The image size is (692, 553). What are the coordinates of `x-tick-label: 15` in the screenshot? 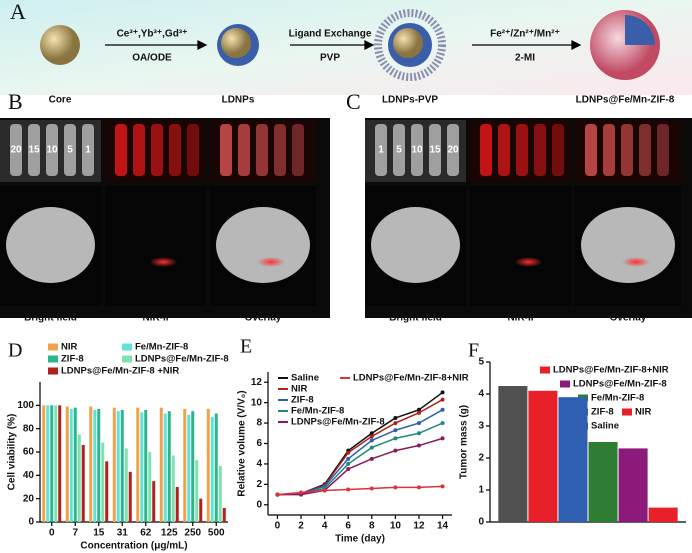 It's located at (99, 533).